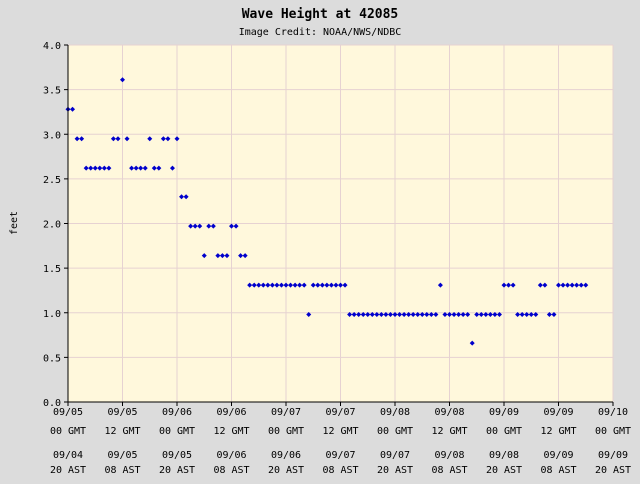 This screenshot has width=640, height=484. What do you see at coordinates (14, 223) in the screenshot?
I see `y-axis-label: feet` at bounding box center [14, 223].